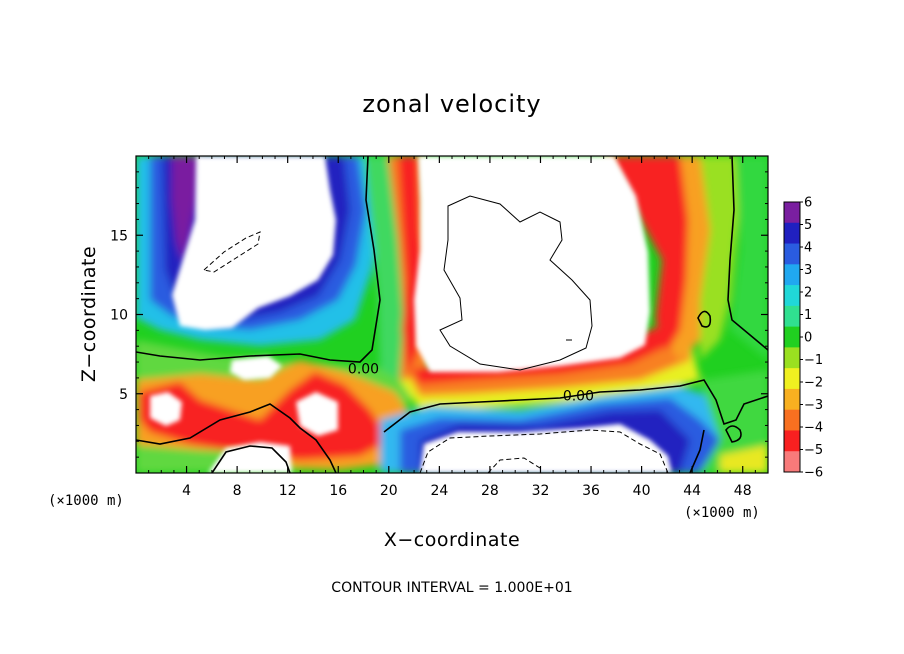 The width and height of the screenshot is (904, 654). Describe the element at coordinates (813, 383) in the screenshot. I see `colorbar-label: −2` at that location.